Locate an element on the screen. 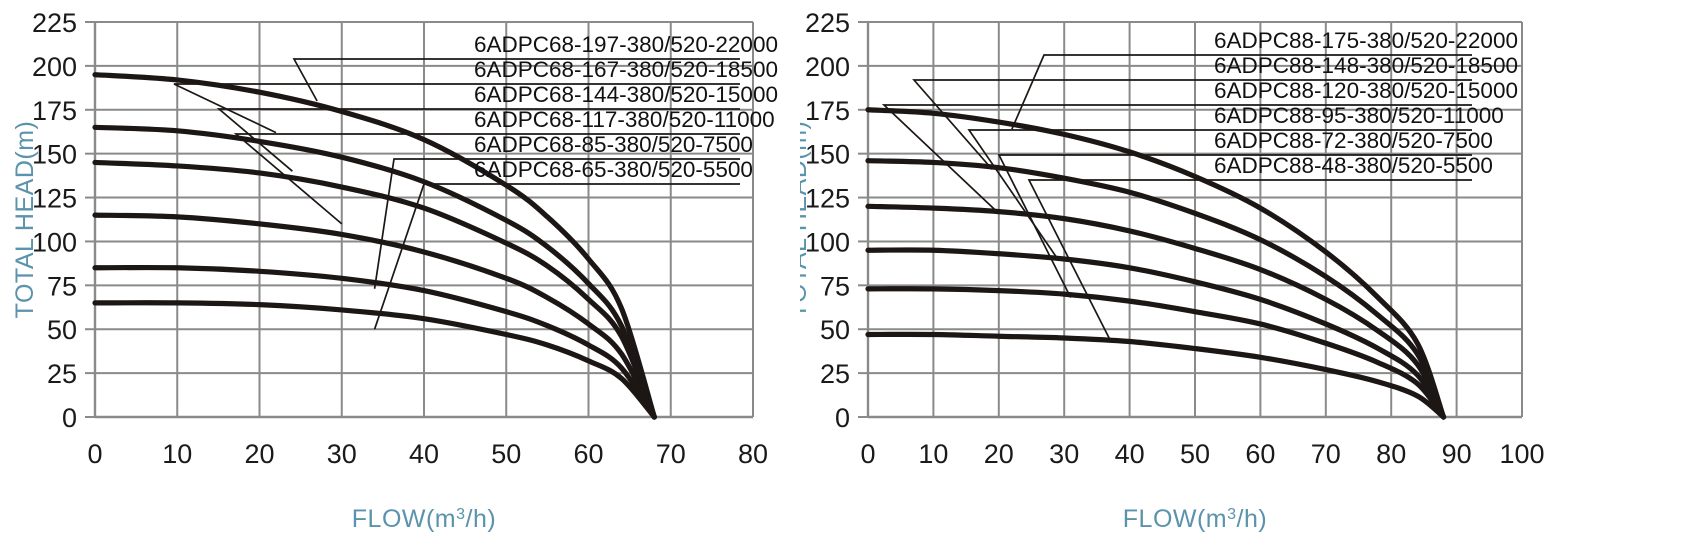  x-tick-label: 100 is located at coordinates (1521, 454).